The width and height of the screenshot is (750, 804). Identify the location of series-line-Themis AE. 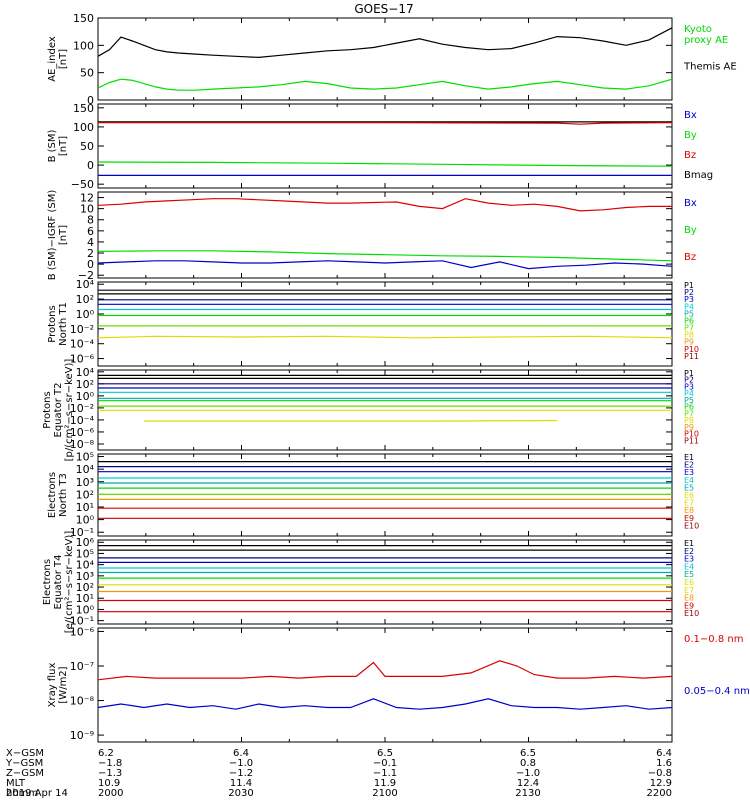
(385, 43).